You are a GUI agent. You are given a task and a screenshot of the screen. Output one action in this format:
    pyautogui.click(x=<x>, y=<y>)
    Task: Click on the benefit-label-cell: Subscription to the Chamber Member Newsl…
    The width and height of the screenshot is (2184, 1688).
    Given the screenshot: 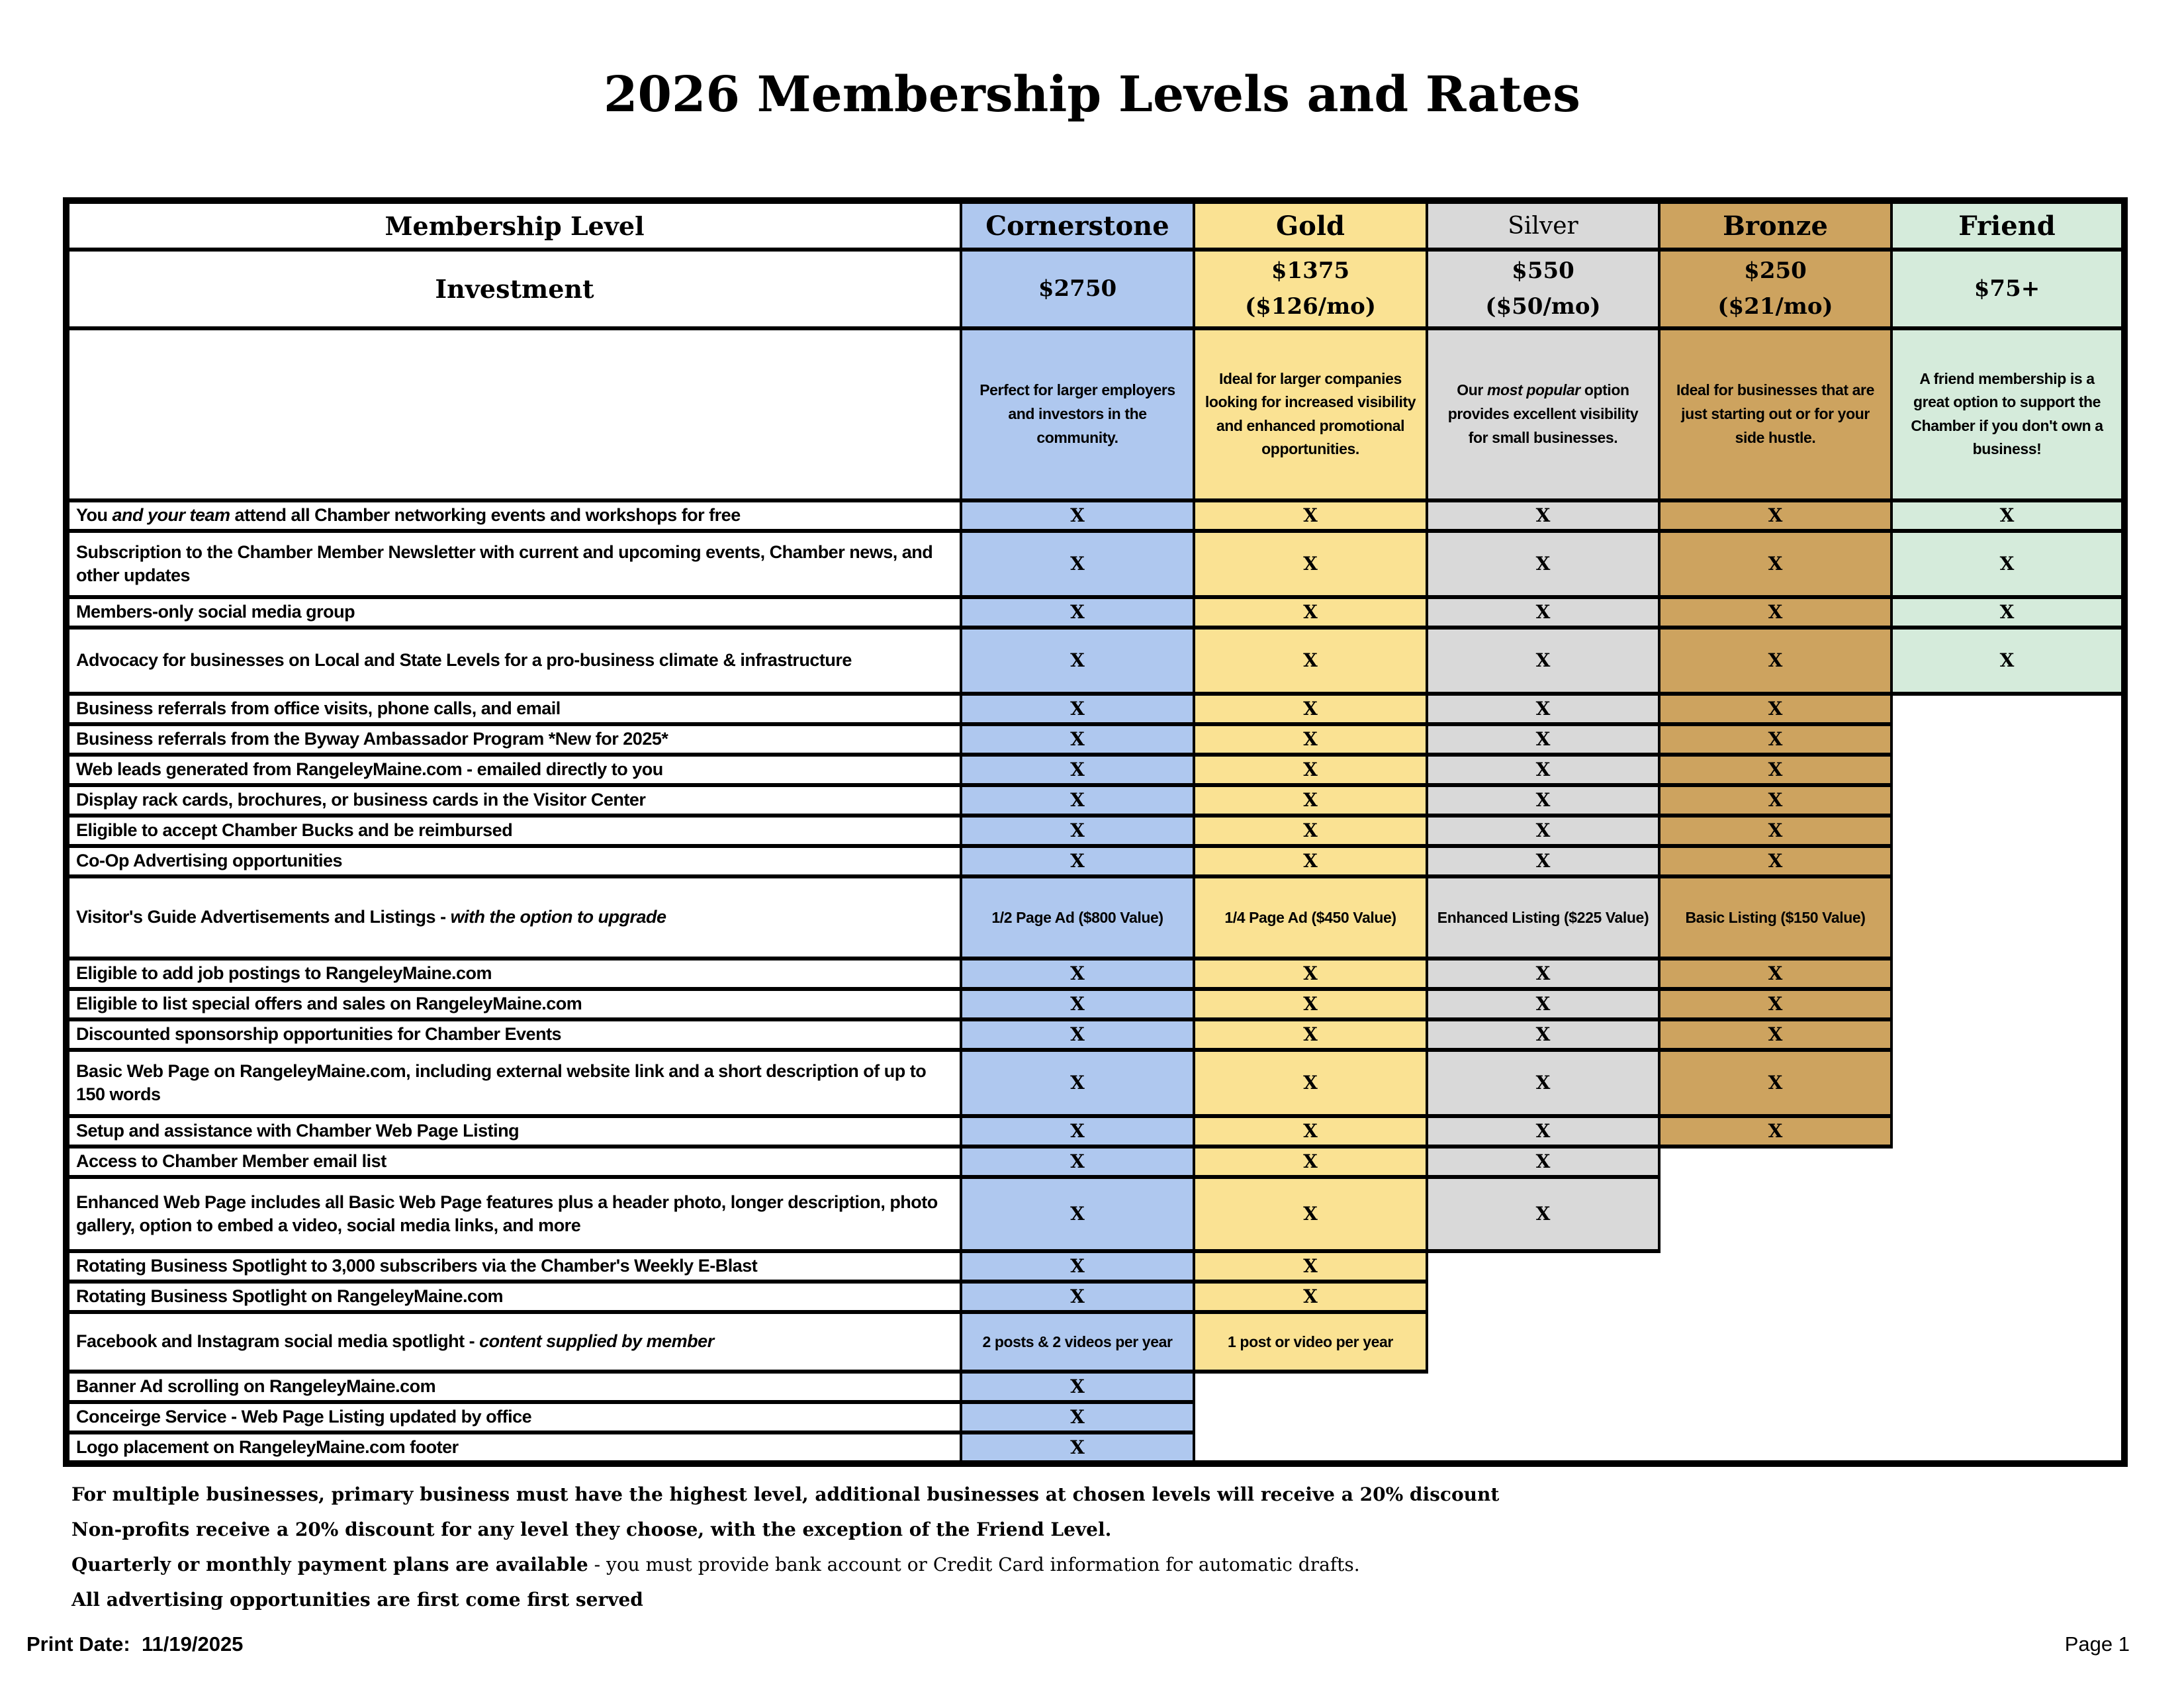 What is the action you would take?
    pyautogui.click(x=513, y=563)
    